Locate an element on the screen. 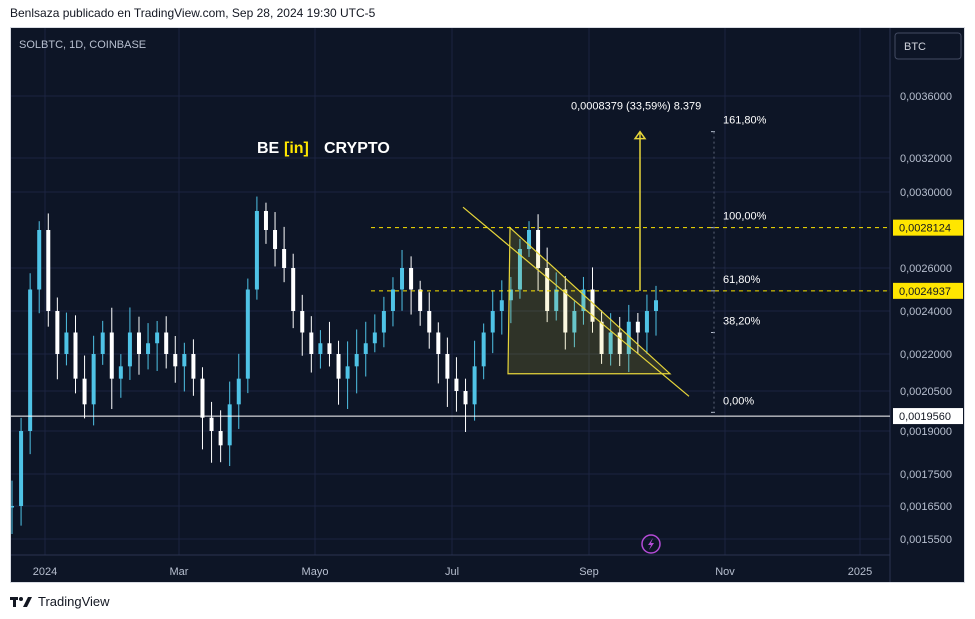 Image resolution: width=975 pixels, height=619 pixels. fib-level-label: 0,00% is located at coordinates (738, 401).